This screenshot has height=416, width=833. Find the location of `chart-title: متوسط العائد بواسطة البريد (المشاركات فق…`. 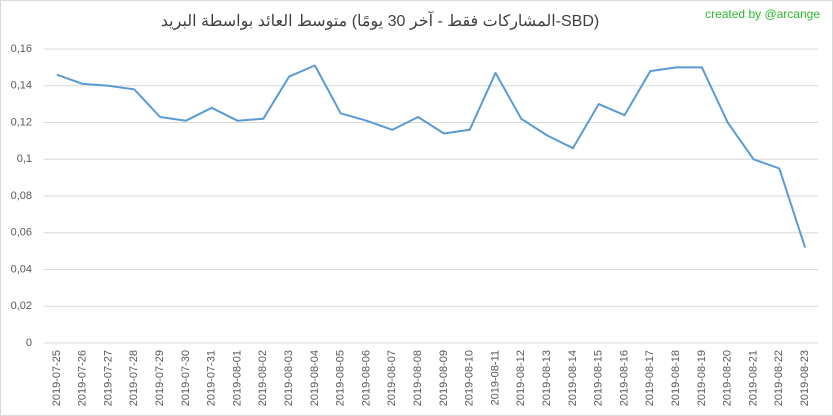

chart-title: متوسط العائد بواسطة البريد (المشاركات فق… is located at coordinates (380, 20).